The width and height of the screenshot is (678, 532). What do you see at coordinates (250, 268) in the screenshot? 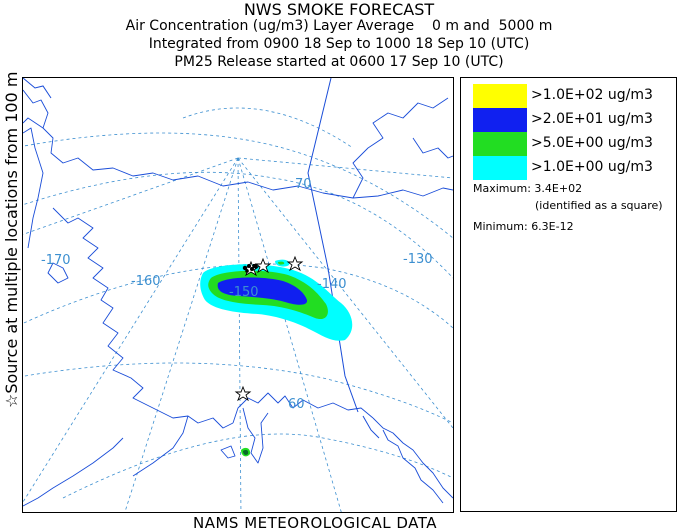
I see `source-cluster` at bounding box center [250, 268].